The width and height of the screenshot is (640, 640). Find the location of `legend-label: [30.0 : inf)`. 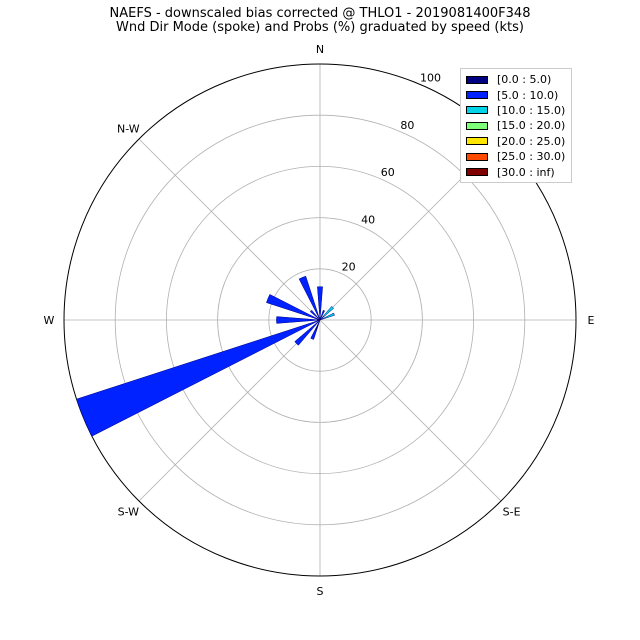

legend-label: [30.0 : inf) is located at coordinates (526, 172).